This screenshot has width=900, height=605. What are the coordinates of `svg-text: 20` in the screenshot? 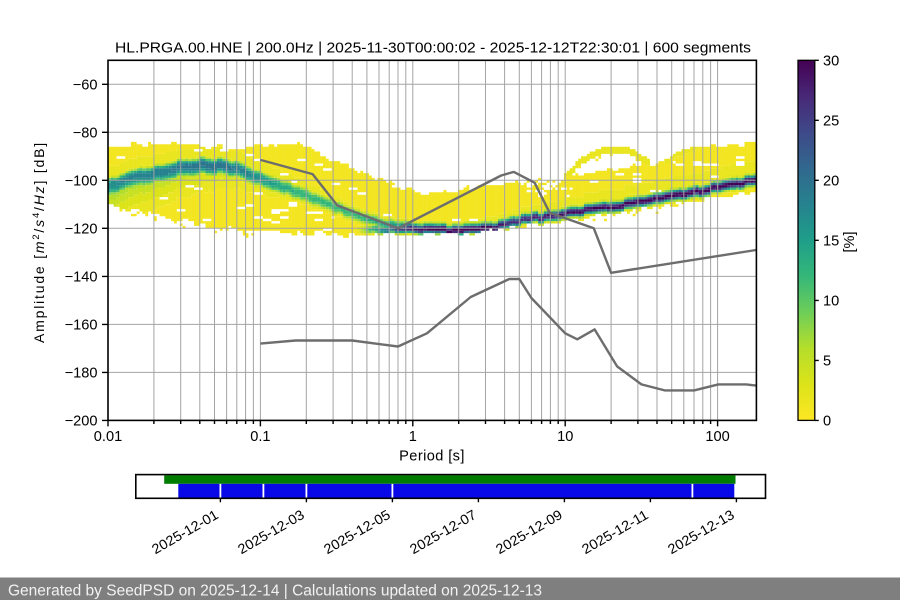 It's located at (831, 182).